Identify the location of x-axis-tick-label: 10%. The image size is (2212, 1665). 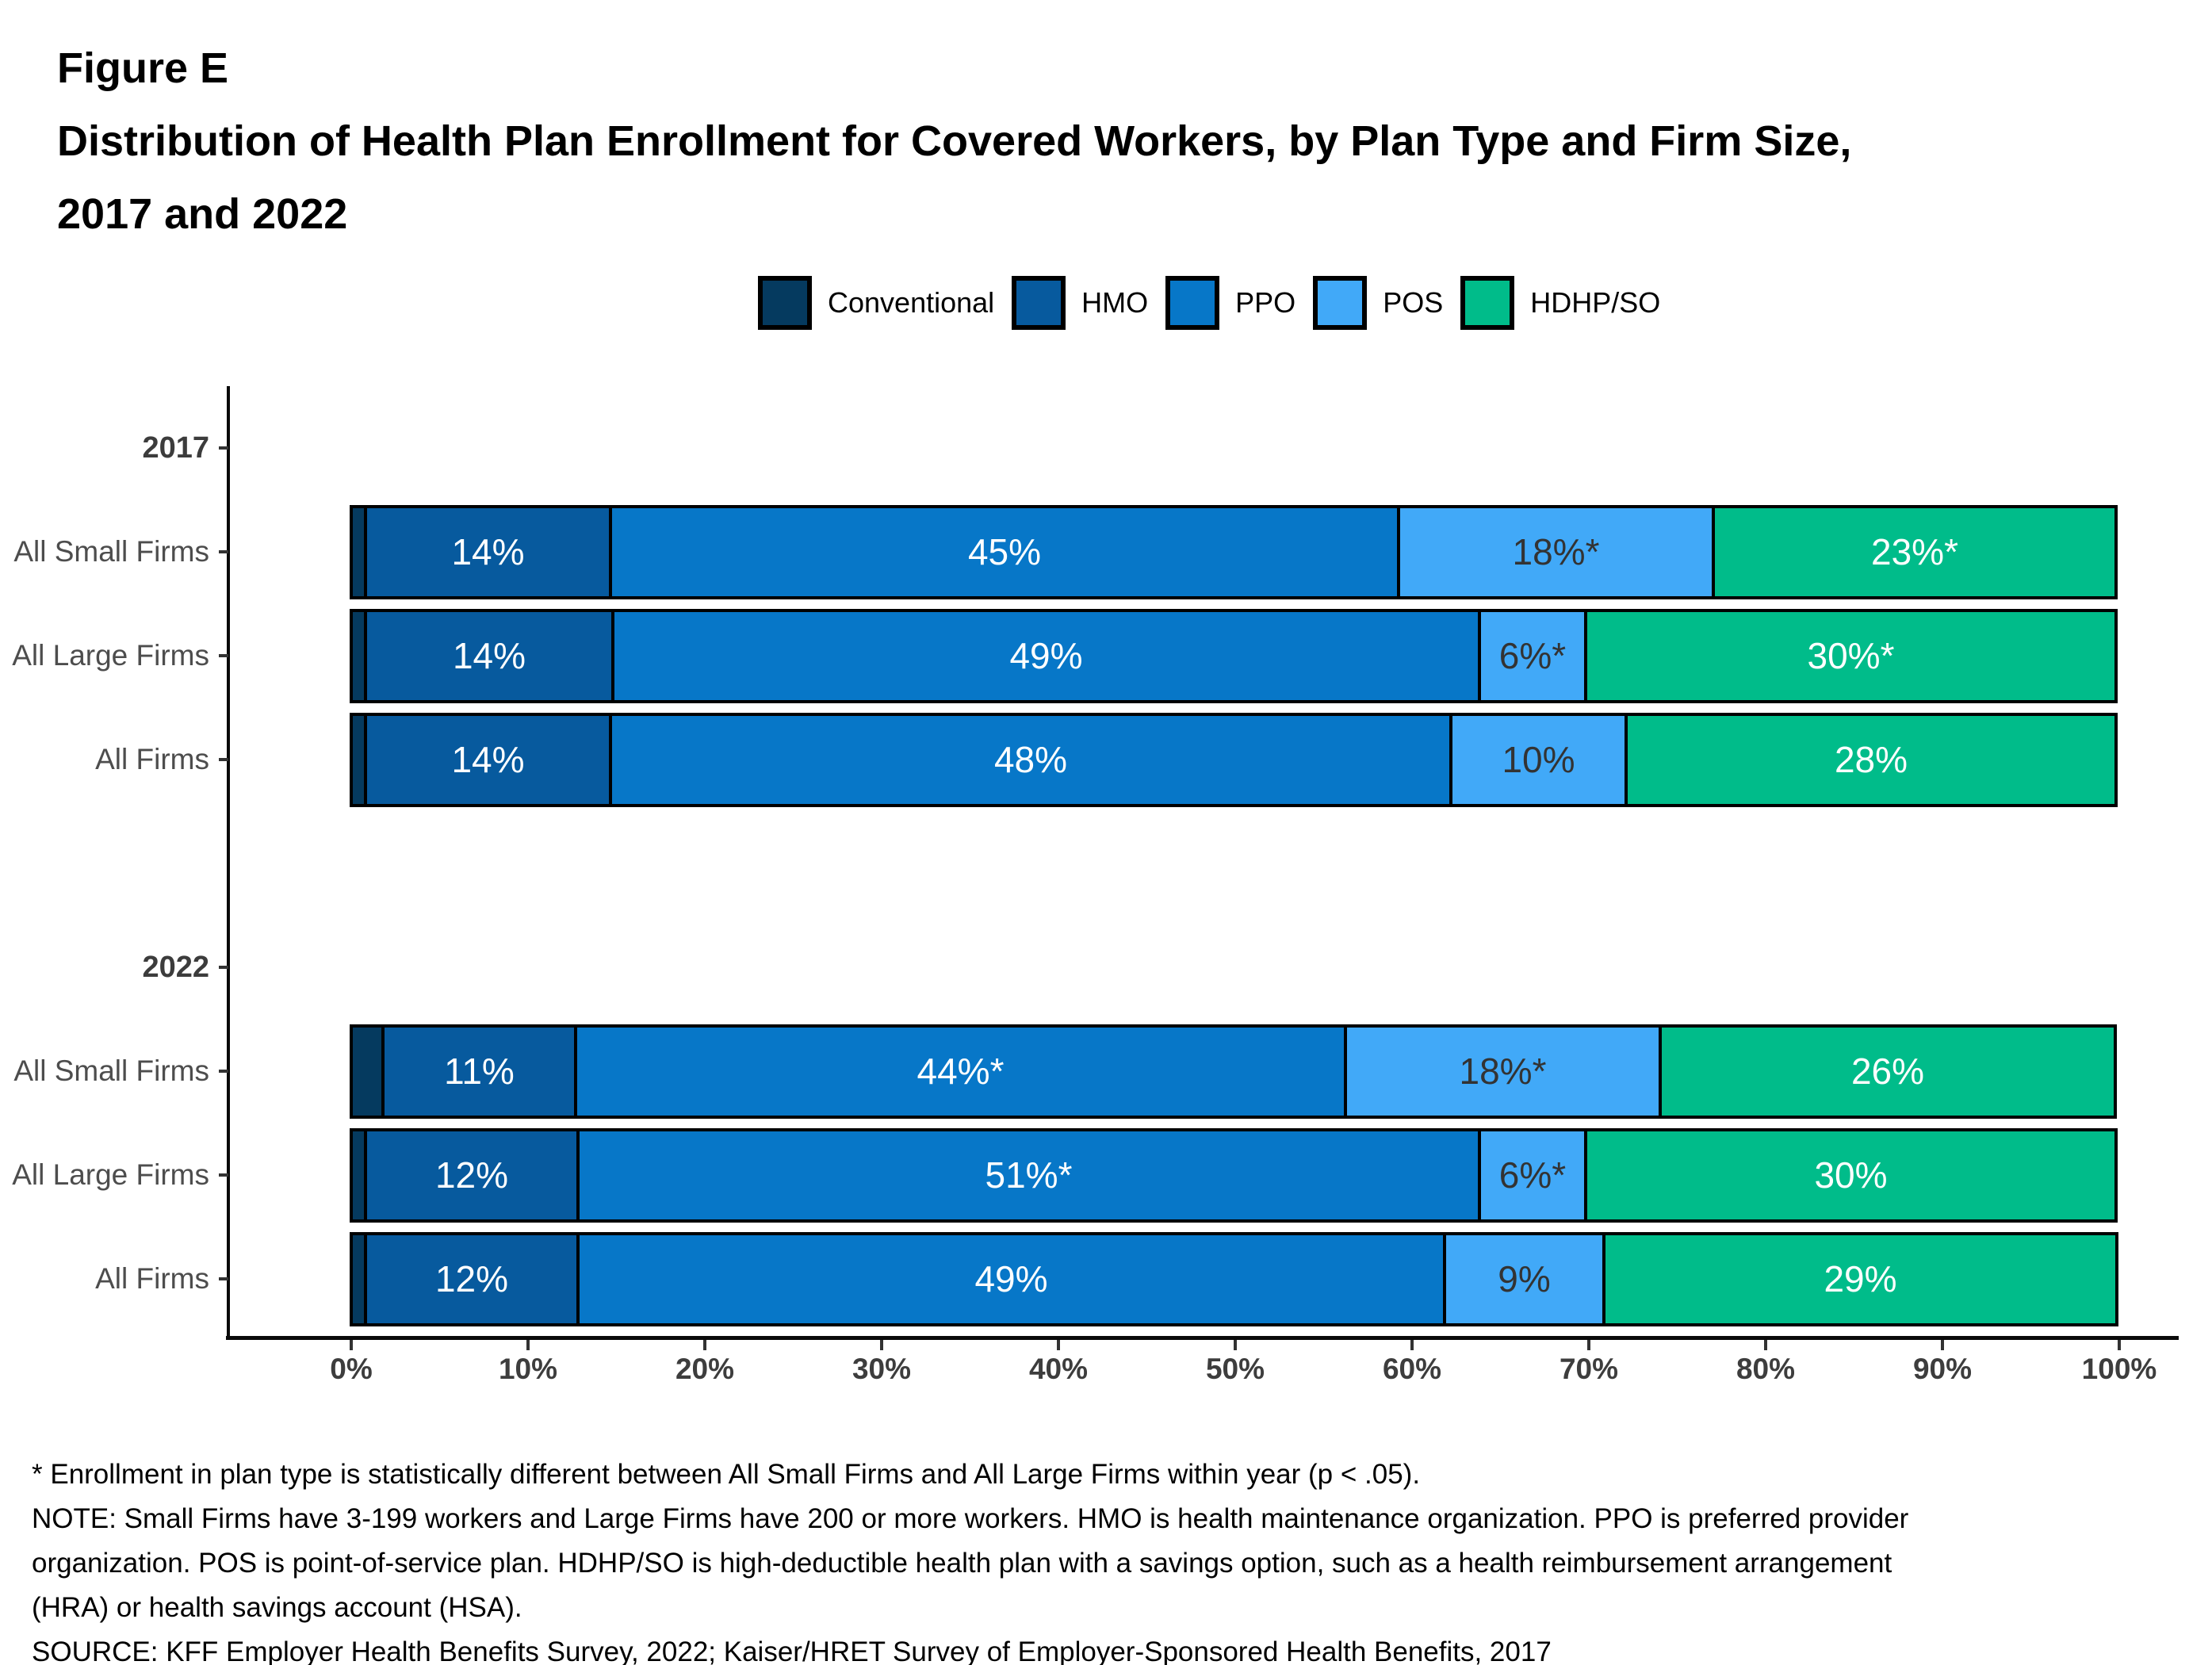
(528, 1369).